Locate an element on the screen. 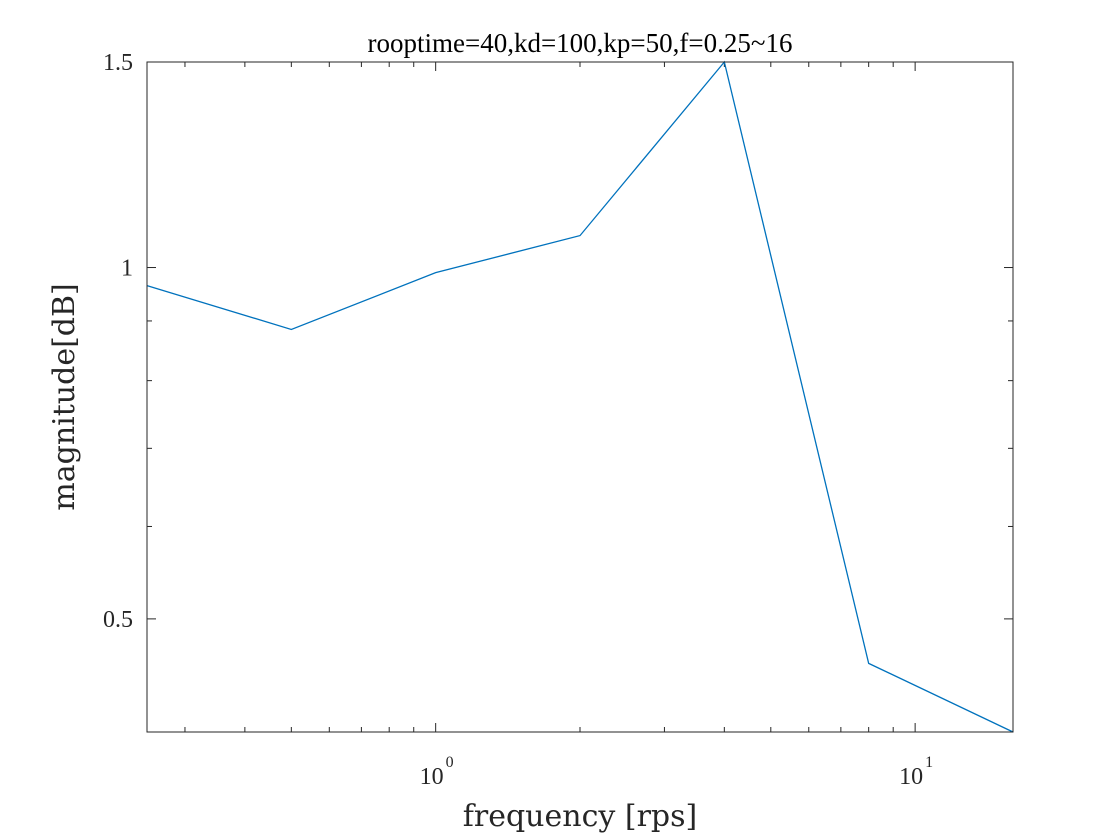 Image resolution: width=1120 pixels, height=840 pixels. x-axis-label: frequency [rps] is located at coordinates (580, 816).